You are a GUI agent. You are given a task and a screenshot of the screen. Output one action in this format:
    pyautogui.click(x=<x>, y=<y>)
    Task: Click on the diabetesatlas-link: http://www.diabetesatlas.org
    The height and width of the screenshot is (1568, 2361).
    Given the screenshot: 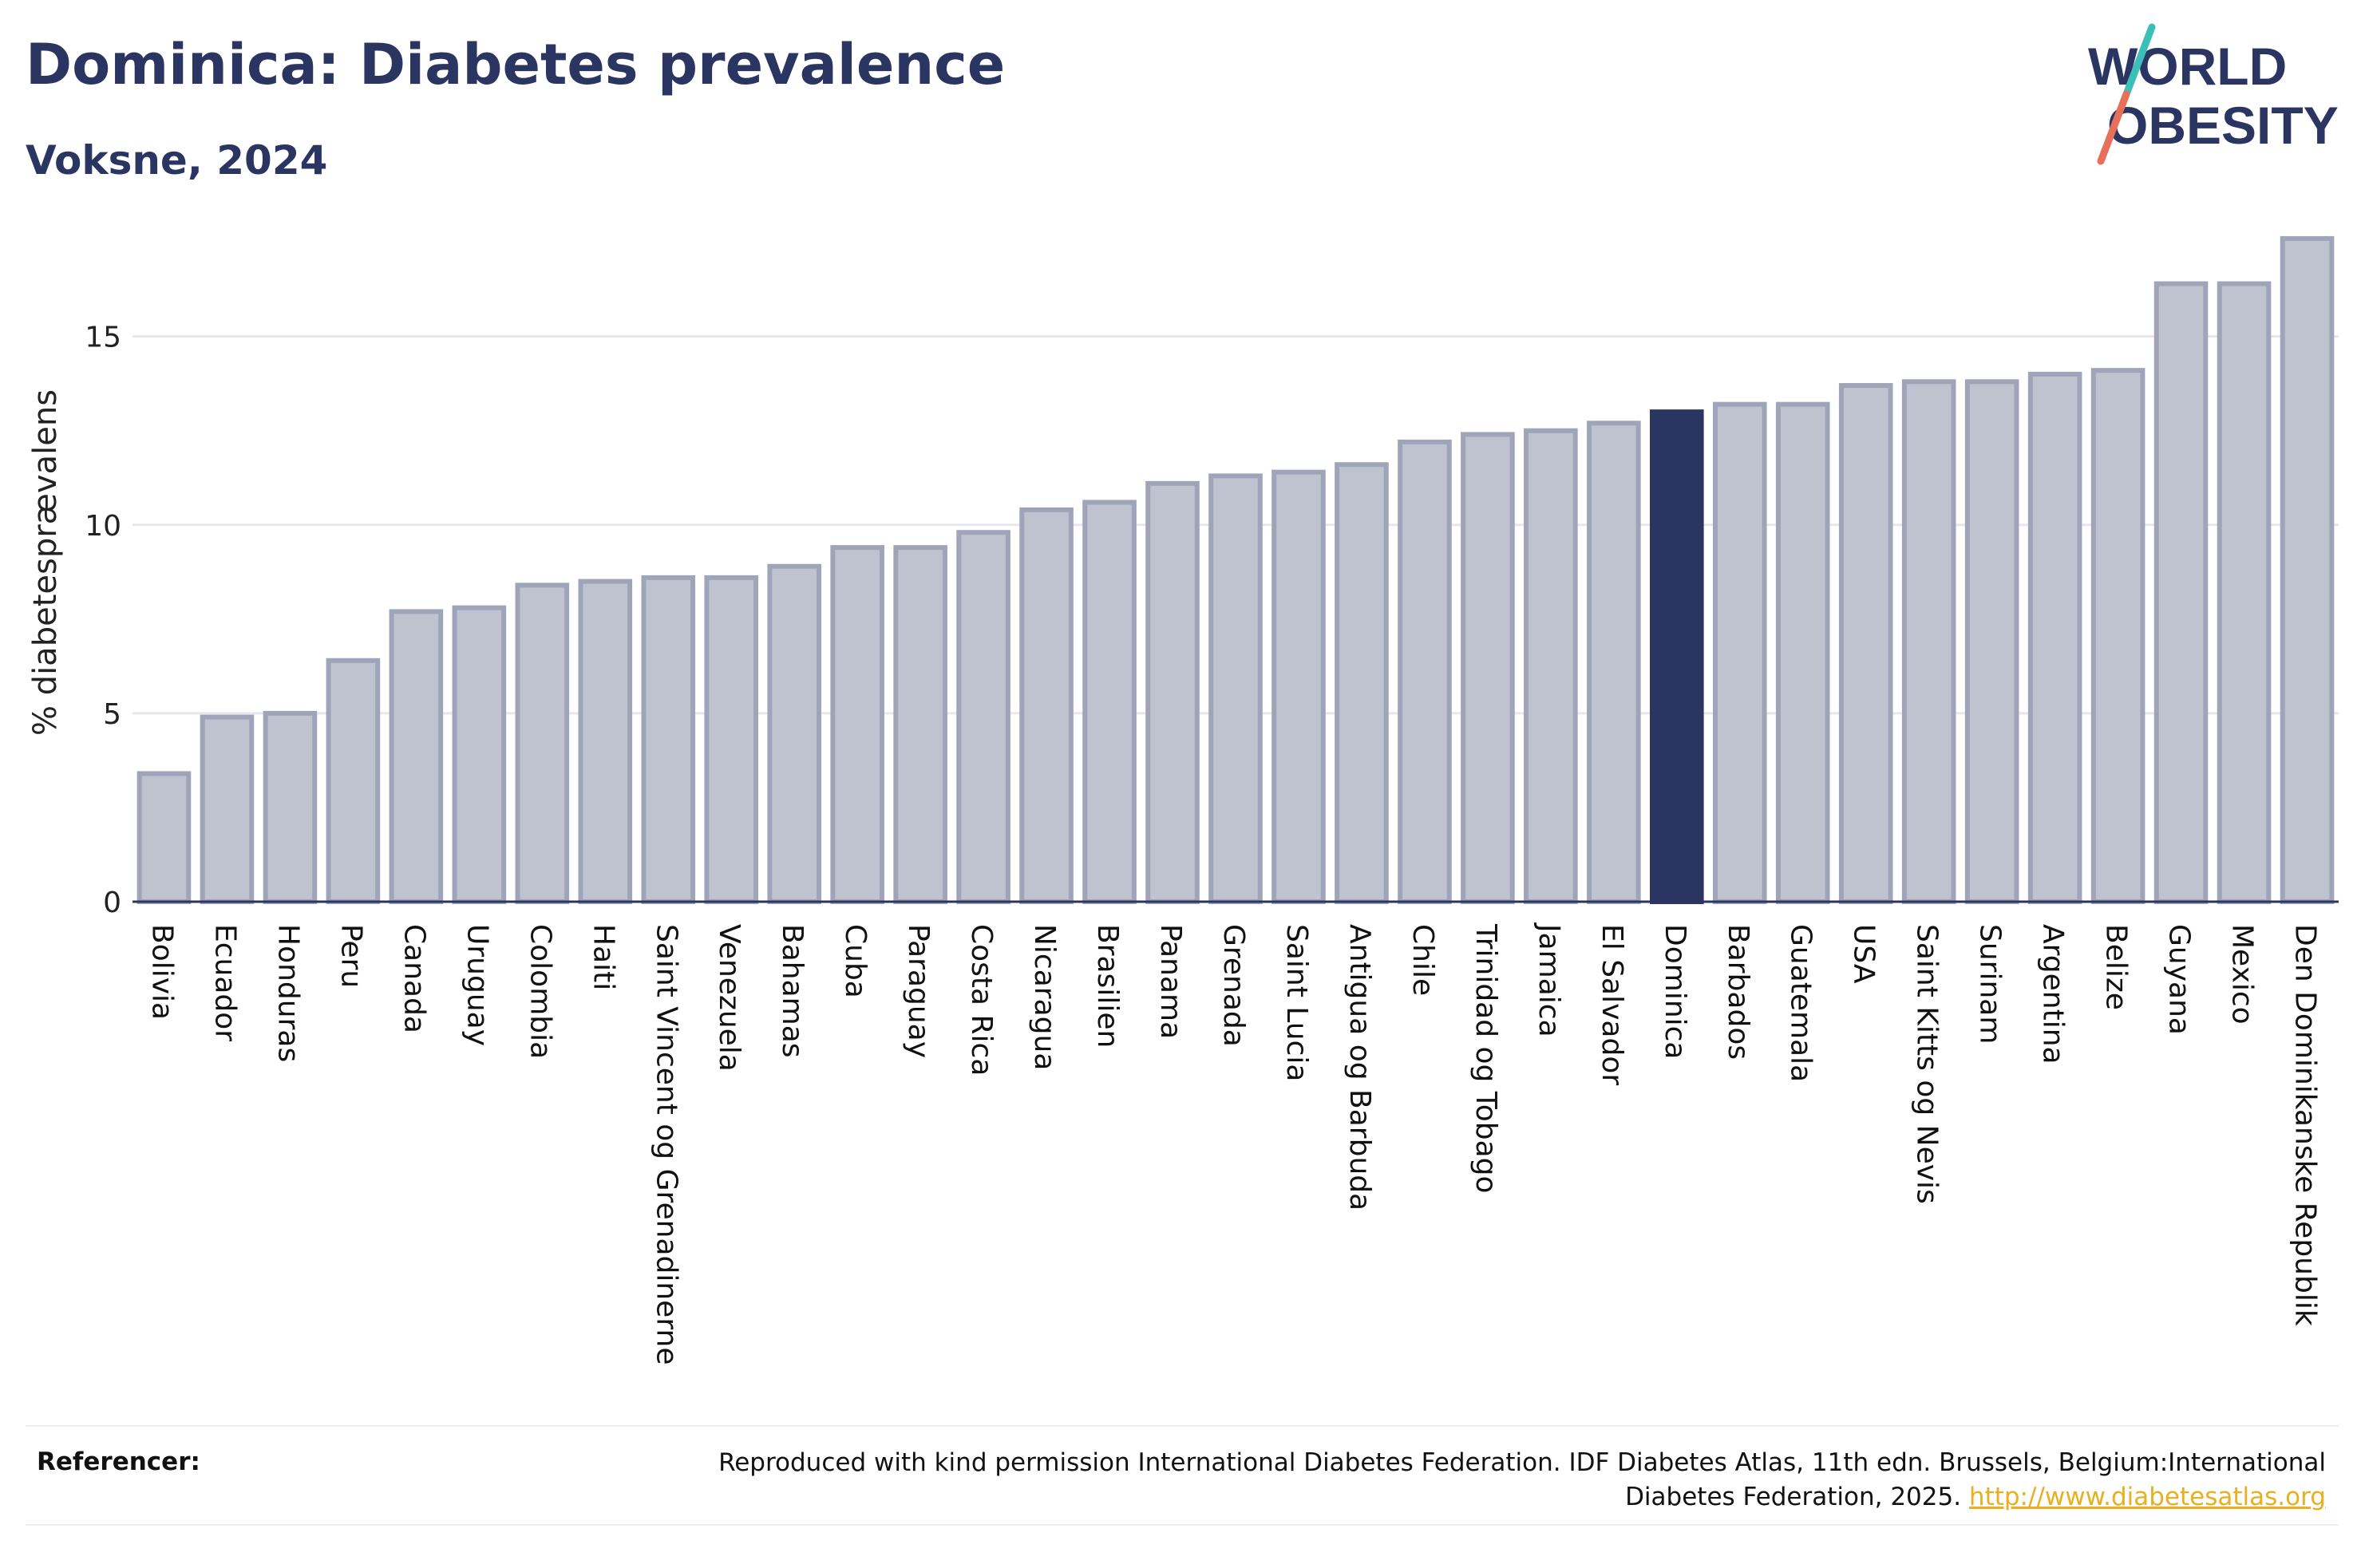 What is the action you would take?
    pyautogui.click(x=2147, y=1497)
    